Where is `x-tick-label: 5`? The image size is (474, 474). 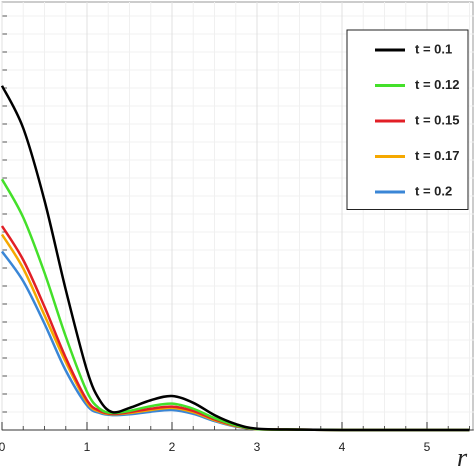
x-tick-label: 5 is located at coordinates (427, 447).